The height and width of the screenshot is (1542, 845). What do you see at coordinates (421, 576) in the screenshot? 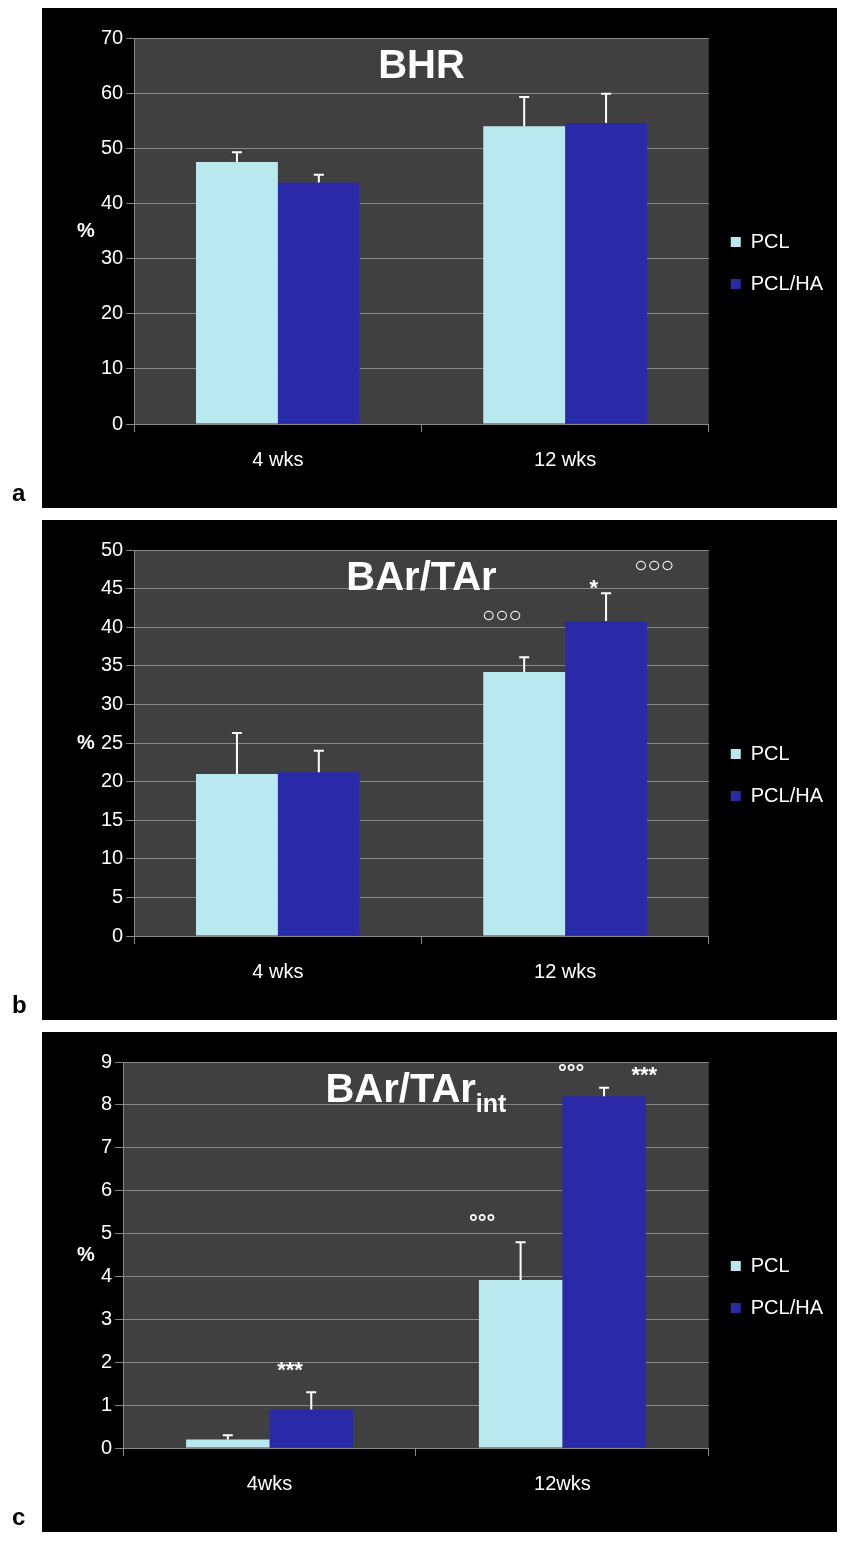
I see `chart-title: BAr/TAr` at bounding box center [421, 576].